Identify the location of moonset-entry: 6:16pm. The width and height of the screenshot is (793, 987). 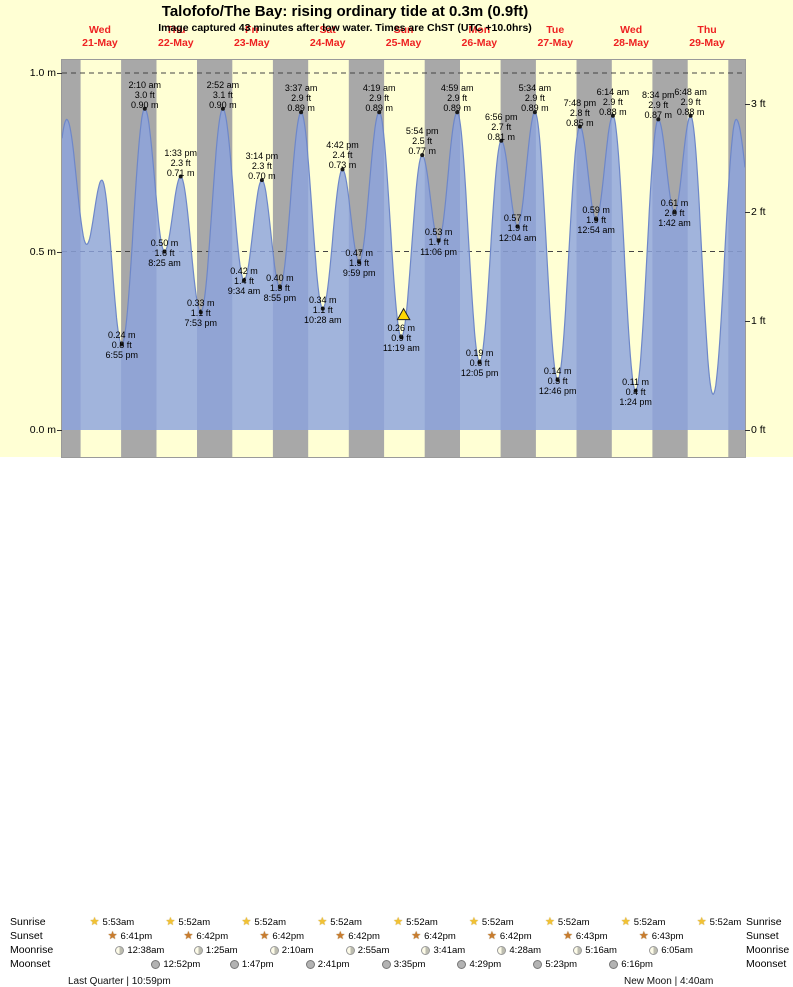
(631, 964).